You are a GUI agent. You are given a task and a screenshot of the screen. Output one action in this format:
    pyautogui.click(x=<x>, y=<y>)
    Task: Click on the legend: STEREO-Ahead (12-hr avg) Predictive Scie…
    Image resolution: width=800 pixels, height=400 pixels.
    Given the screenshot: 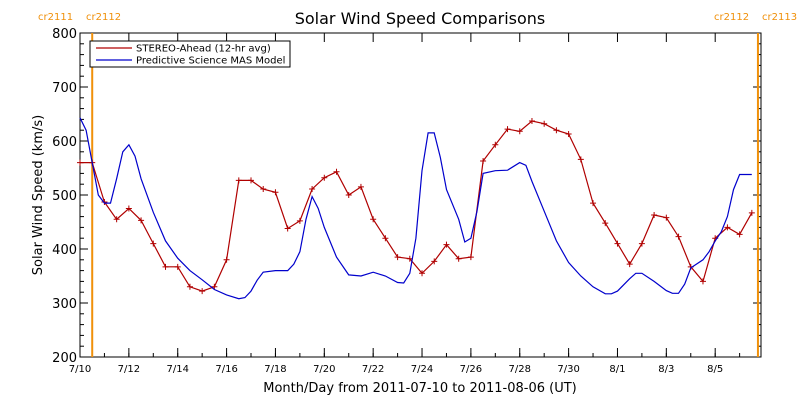 What is the action you would take?
    pyautogui.click(x=190, y=54)
    